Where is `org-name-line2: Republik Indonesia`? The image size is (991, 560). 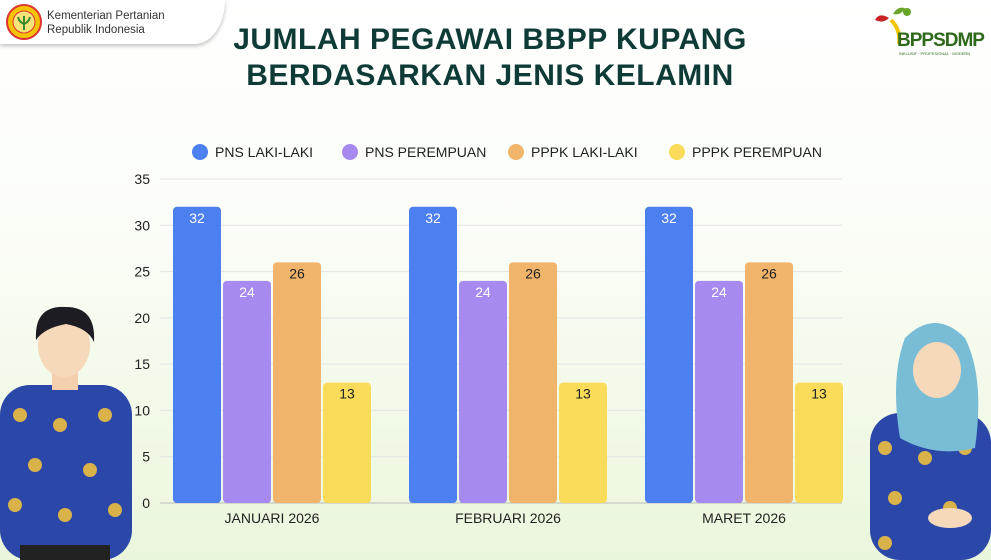 org-name-line2: Republik Indonesia is located at coordinates (96, 30).